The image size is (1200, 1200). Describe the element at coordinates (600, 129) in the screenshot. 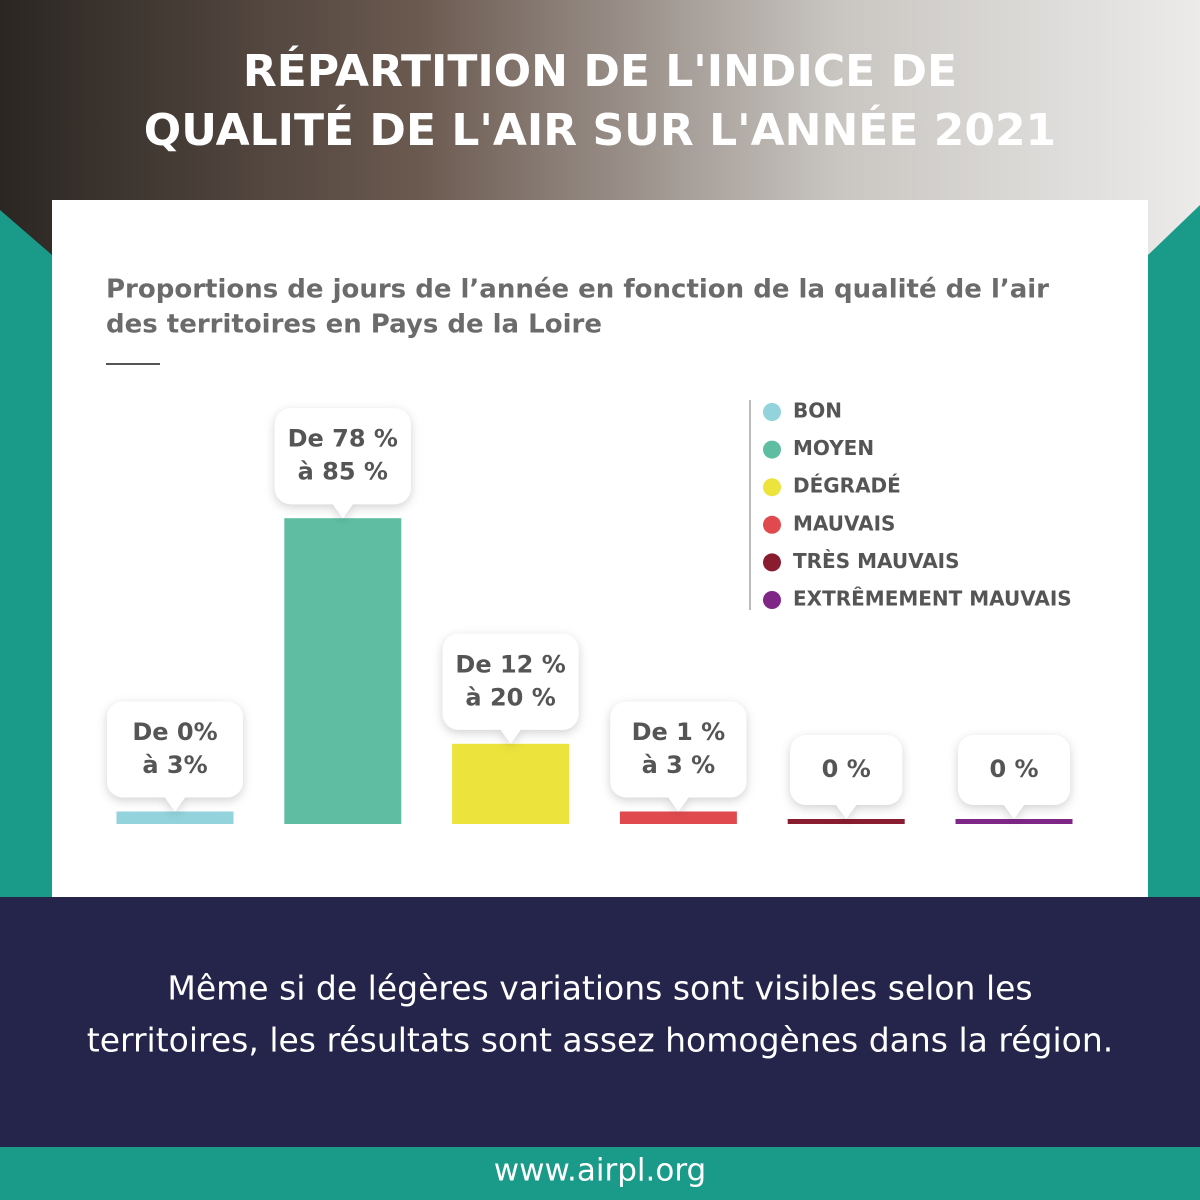

I see `page-title: QUALITÉ DE L'AIR SUR L'ANNÉE 2021` at that location.